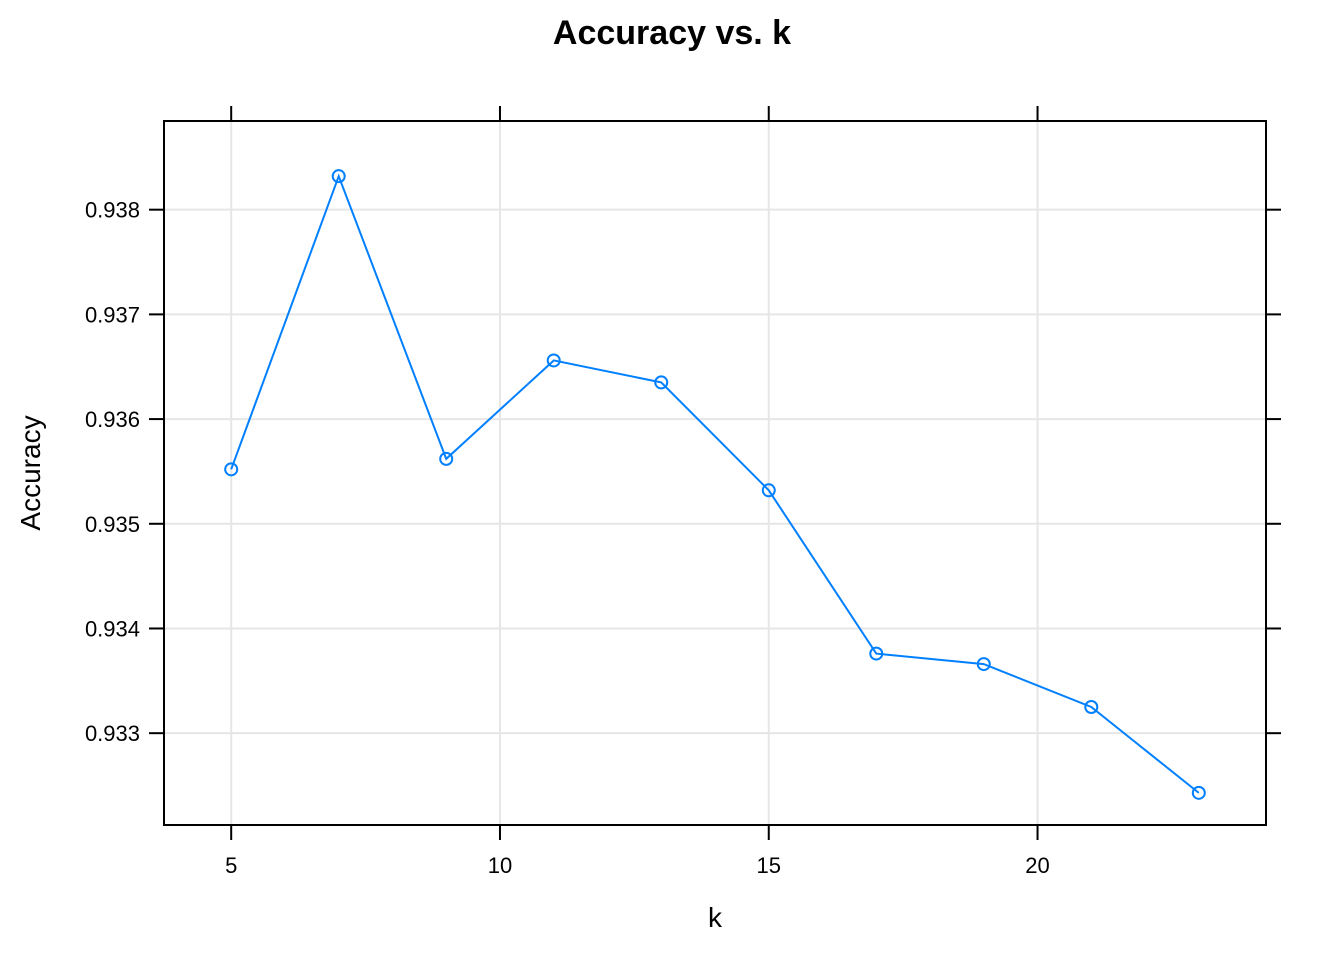 The height and width of the screenshot is (965, 1344). Describe the element at coordinates (30, 472) in the screenshot. I see `y-axis-label: Accuracy` at that location.